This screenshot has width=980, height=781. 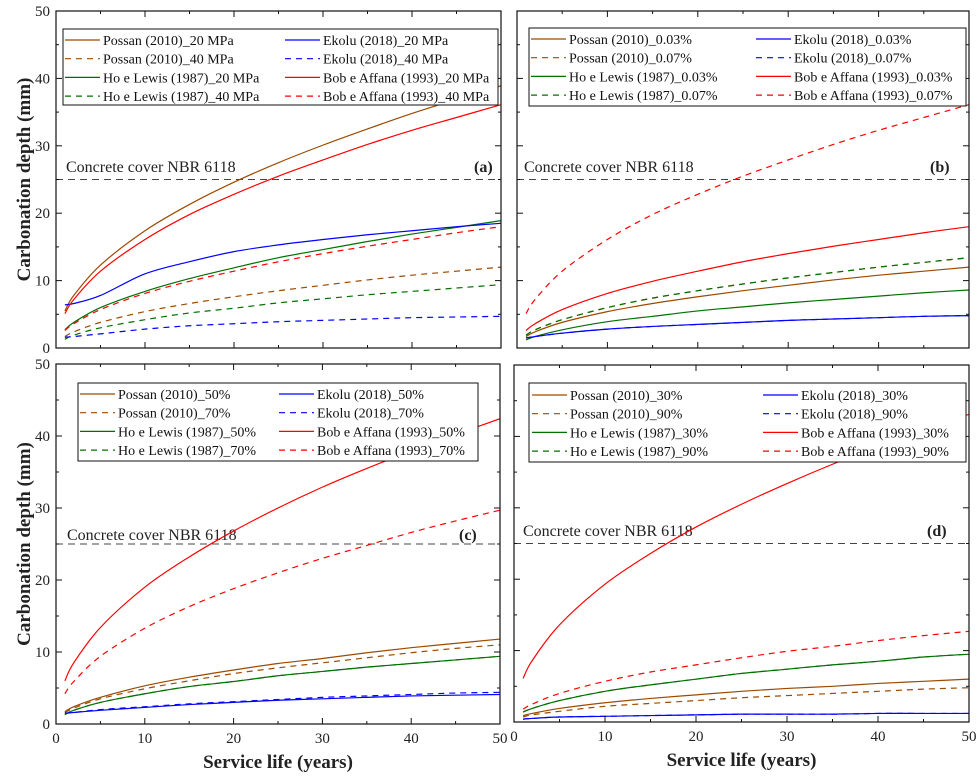 What do you see at coordinates (411, 739) in the screenshot?
I see `x-tick-label: 40` at bounding box center [411, 739].